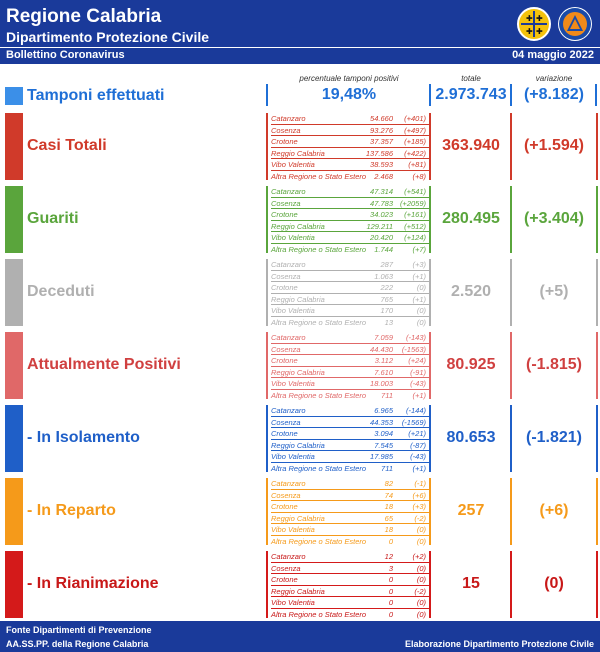  What do you see at coordinates (388, 518) in the screenshot?
I see `province-value: 65` at bounding box center [388, 518].